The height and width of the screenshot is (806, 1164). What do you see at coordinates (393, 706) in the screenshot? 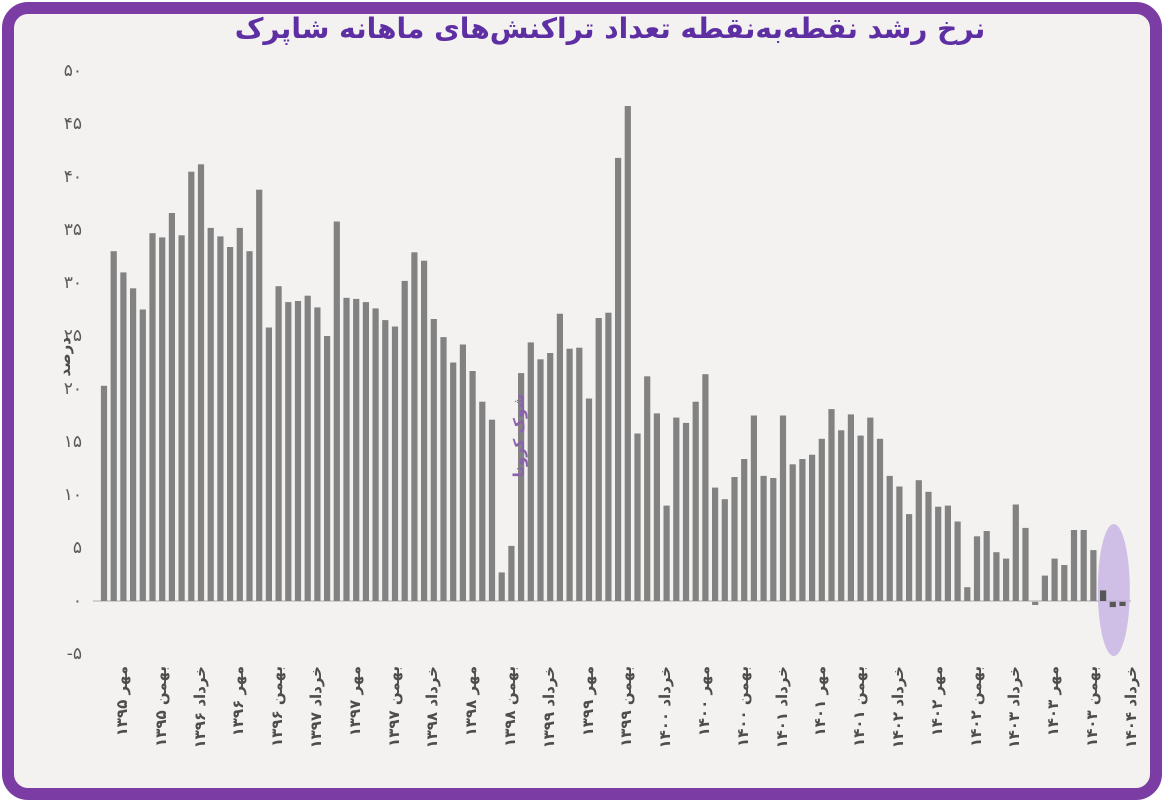
I see `x-tick-label: بهمن ۱۳۹۷` at bounding box center [393, 706].